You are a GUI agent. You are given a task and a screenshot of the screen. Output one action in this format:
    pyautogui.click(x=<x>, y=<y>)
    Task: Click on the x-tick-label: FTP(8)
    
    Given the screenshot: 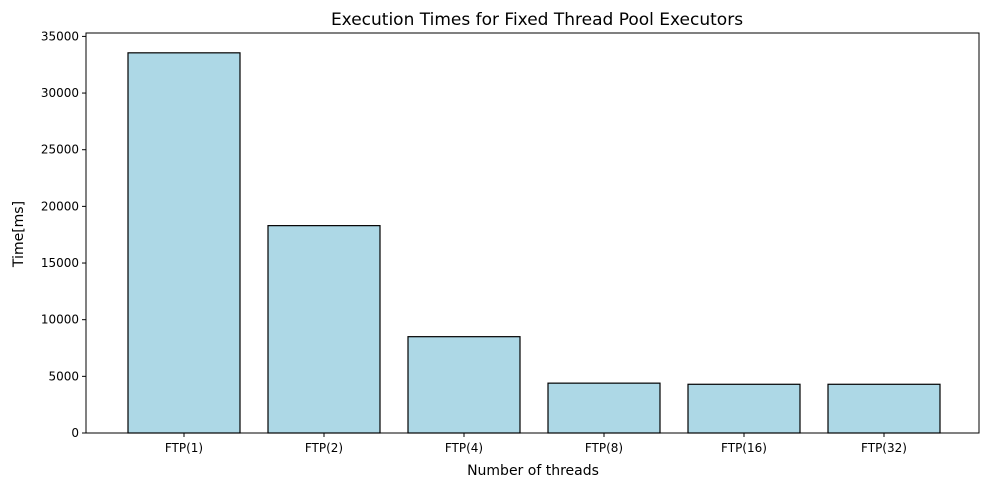 What is the action you would take?
    pyautogui.click(x=604, y=448)
    